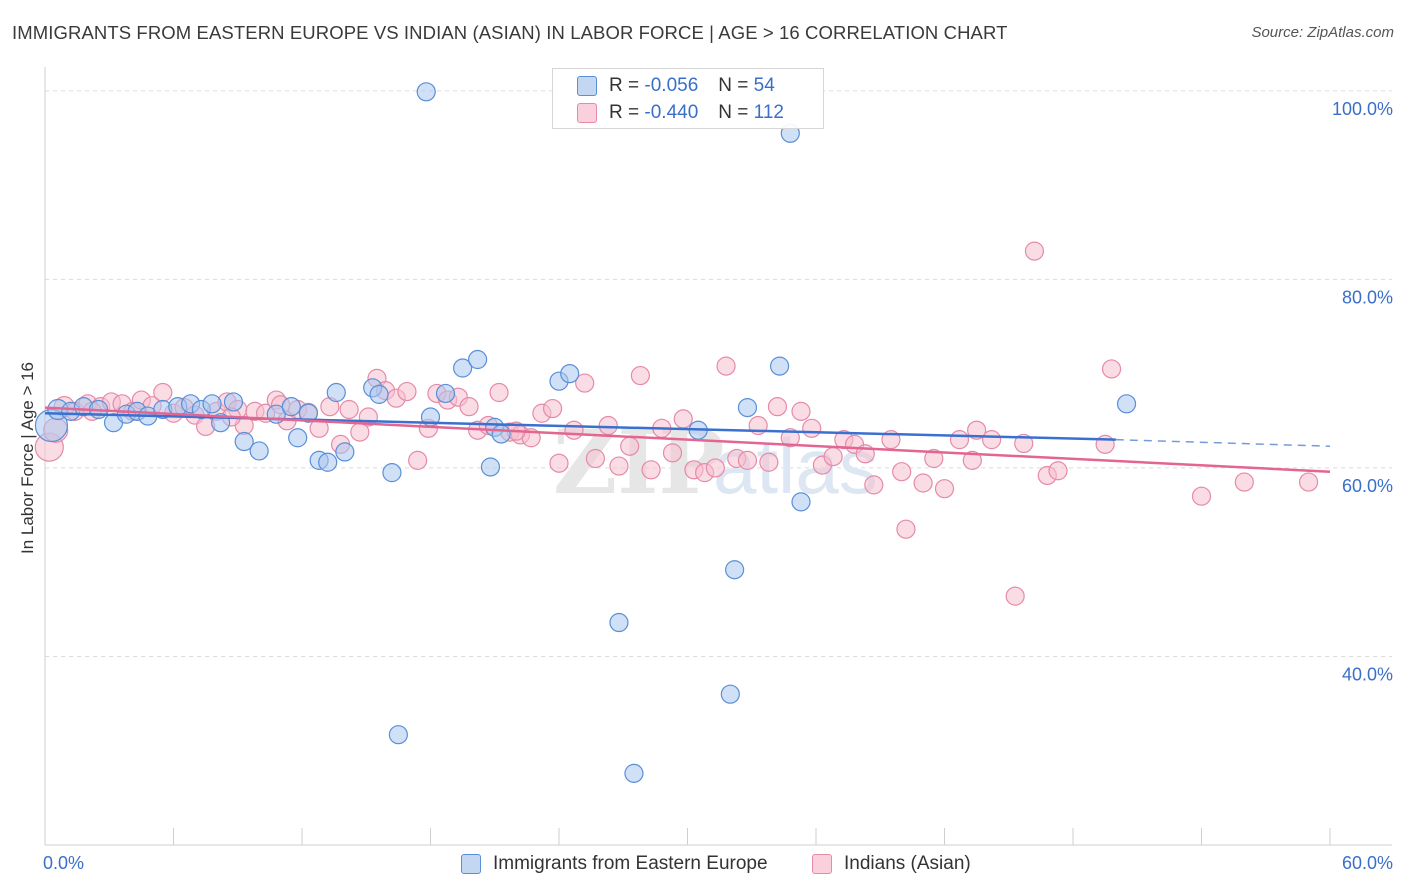 The height and width of the screenshot is (892, 1406). Describe the element at coordinates (687, 439) in the screenshot. I see `trend-lines` at that location.